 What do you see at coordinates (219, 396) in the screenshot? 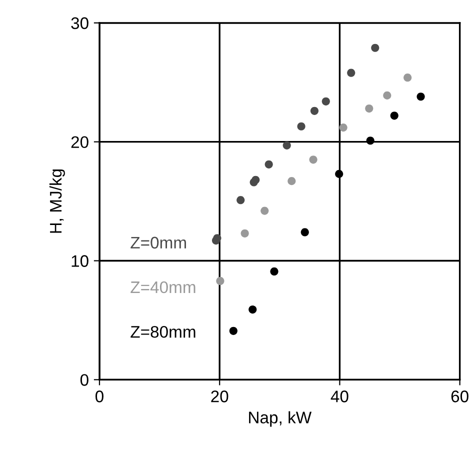
I see `x-tick-label: 20` at bounding box center [219, 396].